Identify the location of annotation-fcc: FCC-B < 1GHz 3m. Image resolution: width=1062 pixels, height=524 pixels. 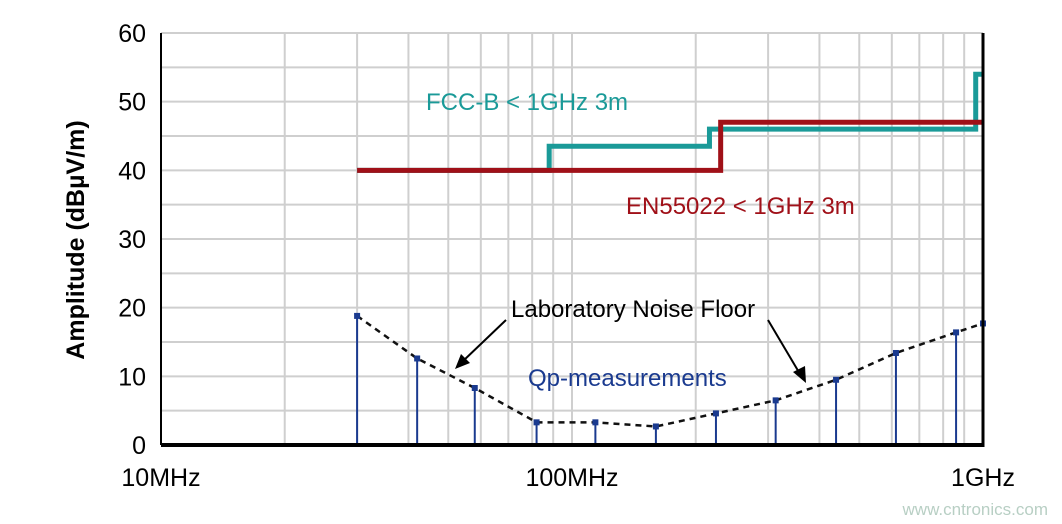
(527, 102).